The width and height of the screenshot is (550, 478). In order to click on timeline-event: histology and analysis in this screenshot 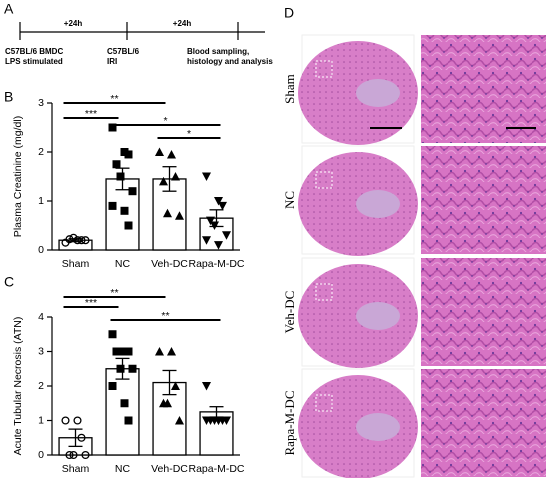, I will do `click(230, 61)`.